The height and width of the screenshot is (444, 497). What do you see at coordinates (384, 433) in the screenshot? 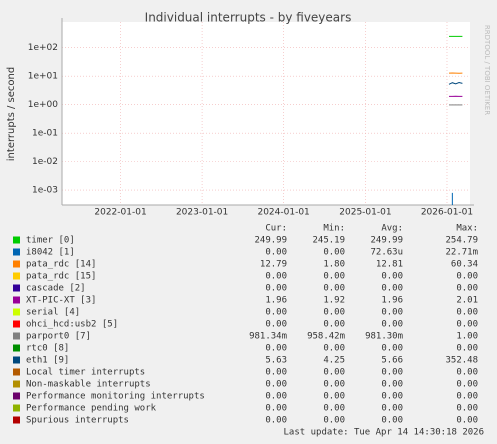
I see `footer: Last update: Tue Apr 14 14:30:18 2026` at bounding box center [384, 433].